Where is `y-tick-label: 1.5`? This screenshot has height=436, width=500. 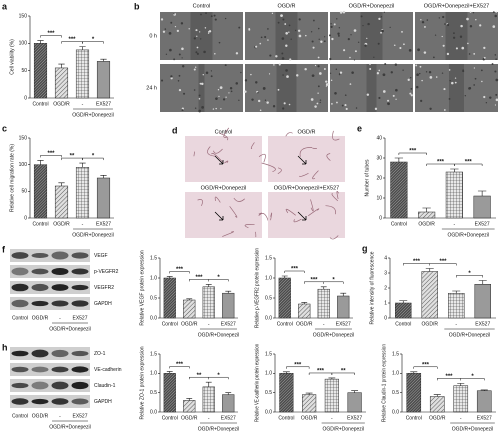 y-tick-label: 1.5 is located at coordinates (395, 354).